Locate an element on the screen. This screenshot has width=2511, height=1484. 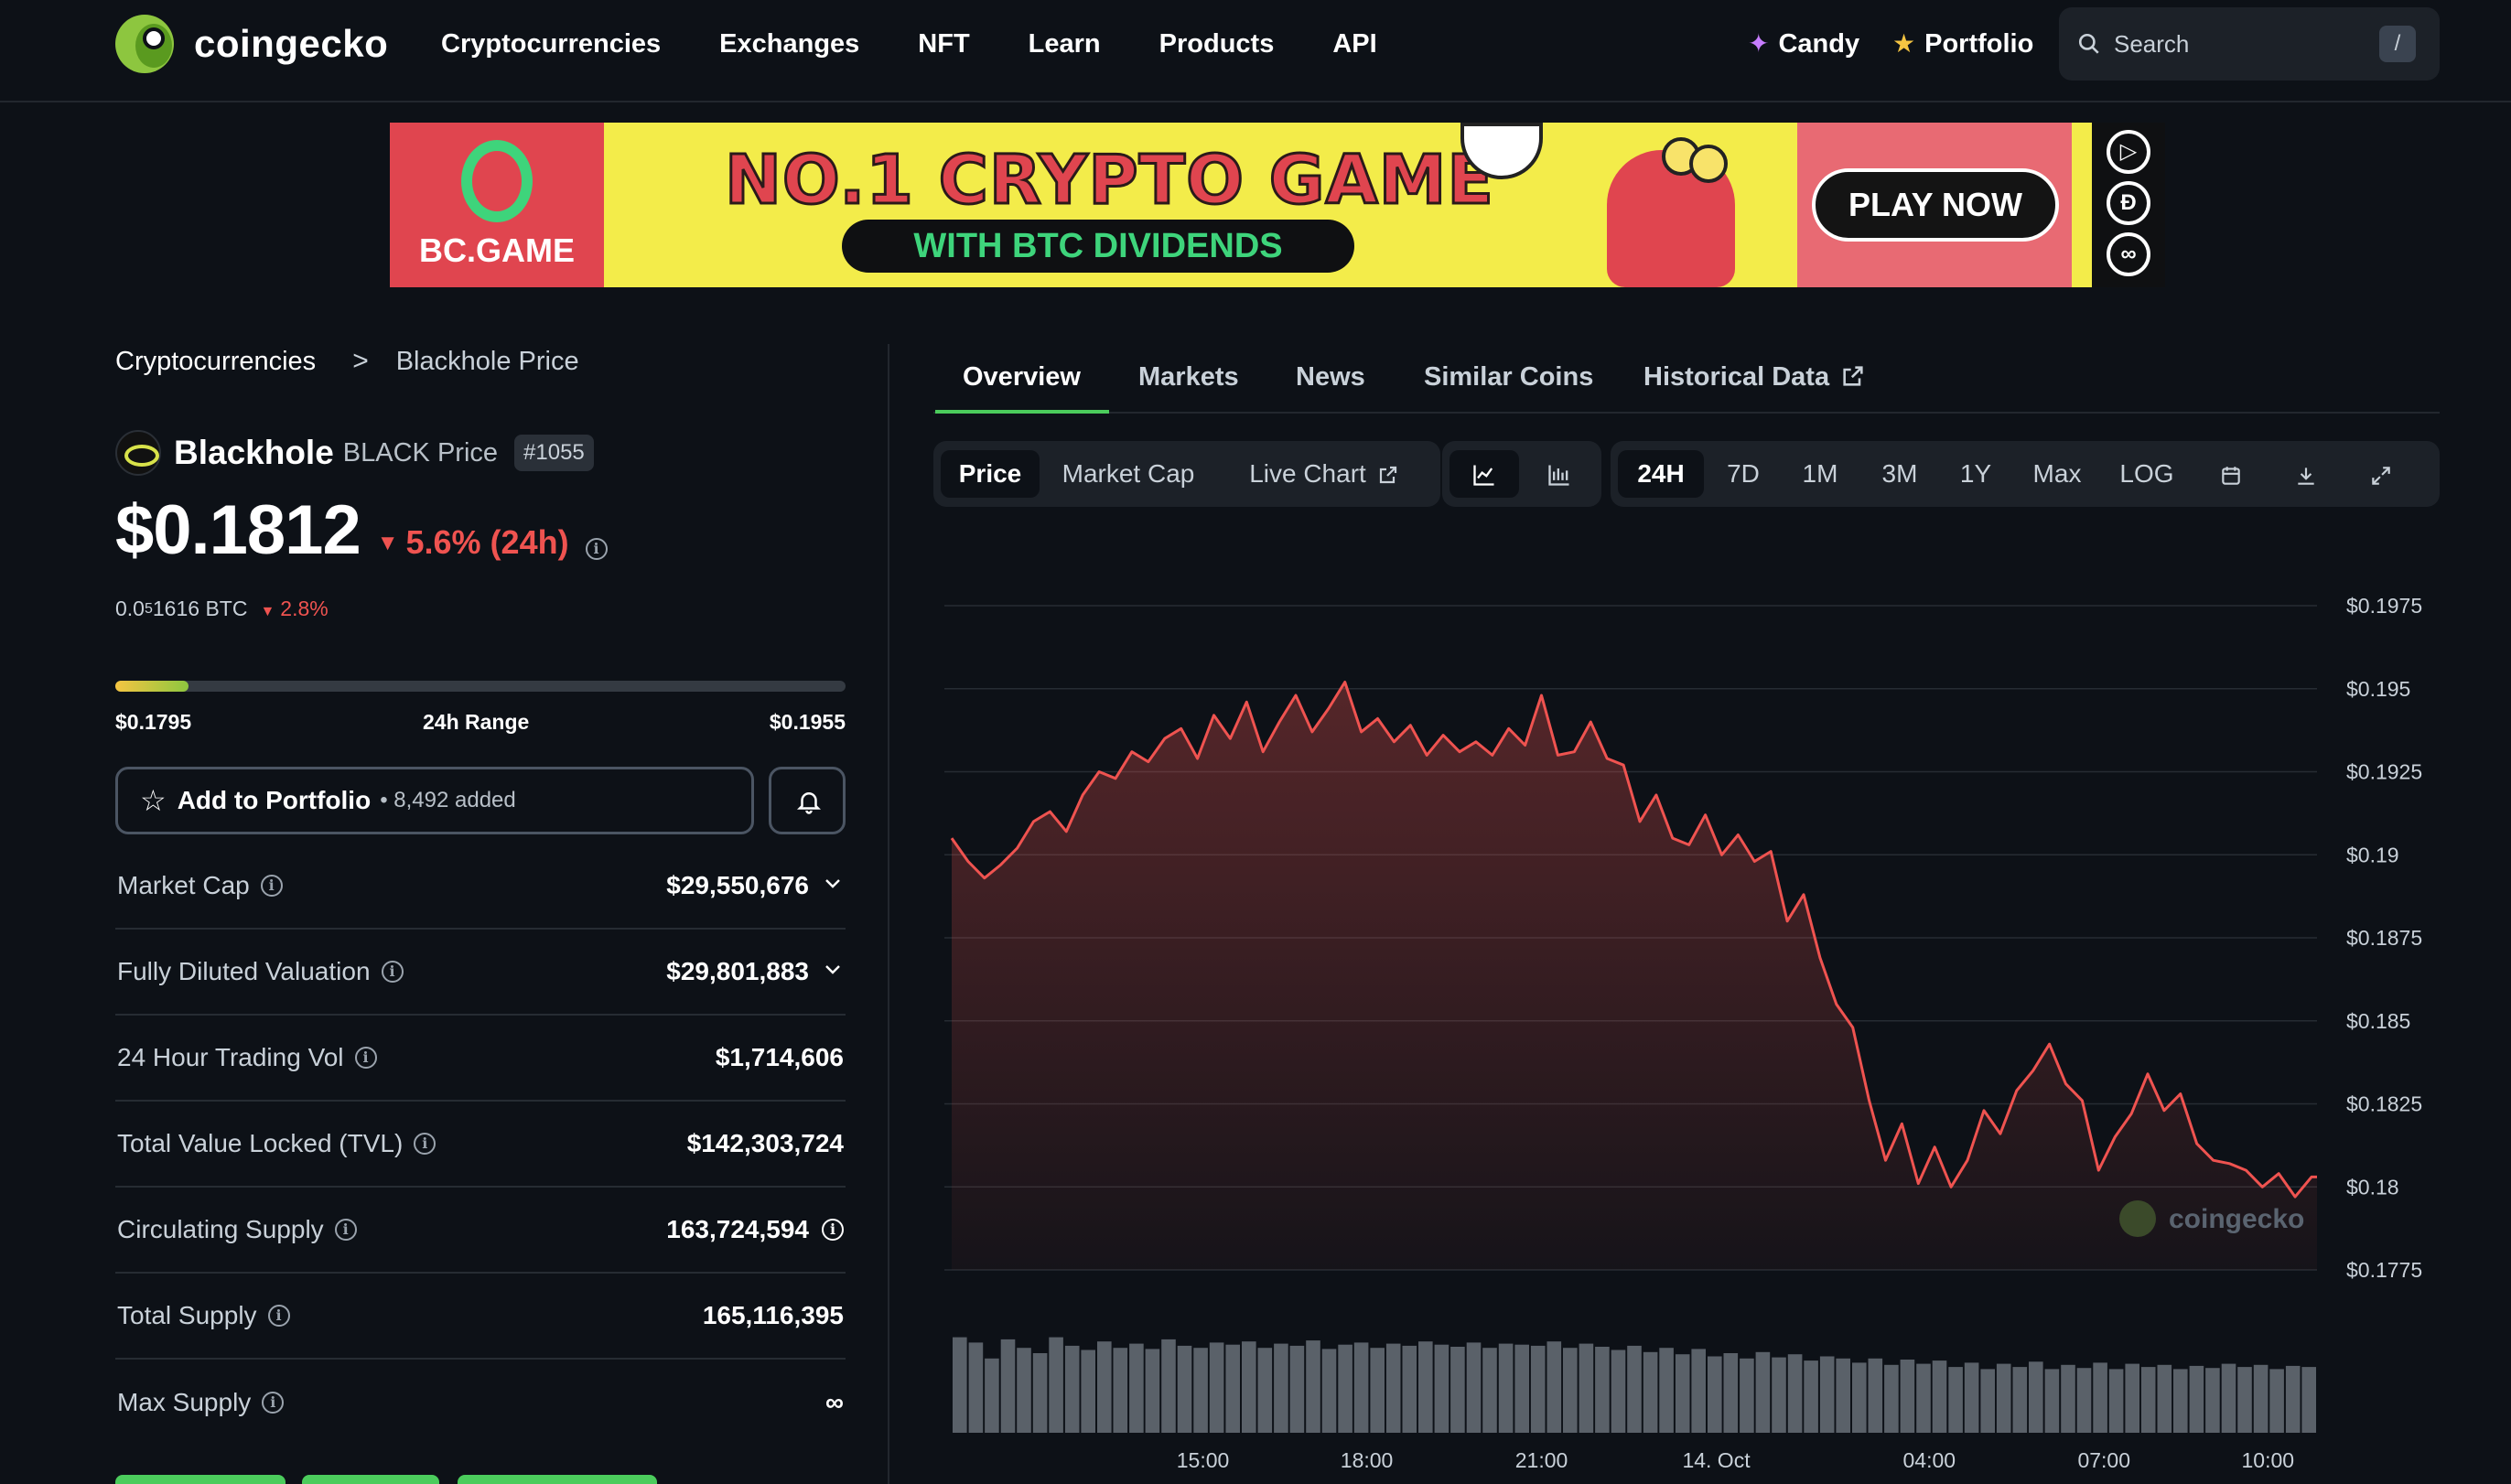
range-max-button: Max is located at coordinates (2057, 473).